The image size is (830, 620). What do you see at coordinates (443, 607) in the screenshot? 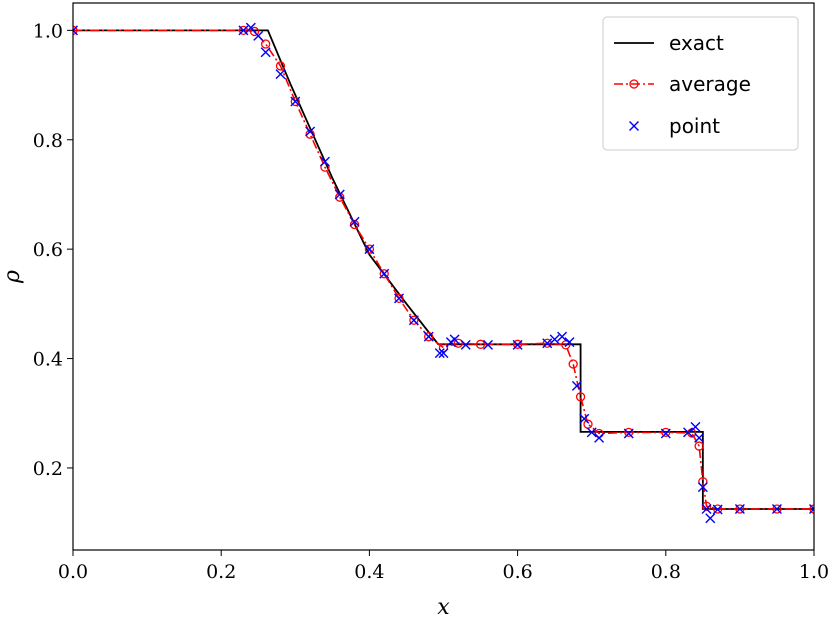
I see `x-axis-label: x` at bounding box center [443, 607].